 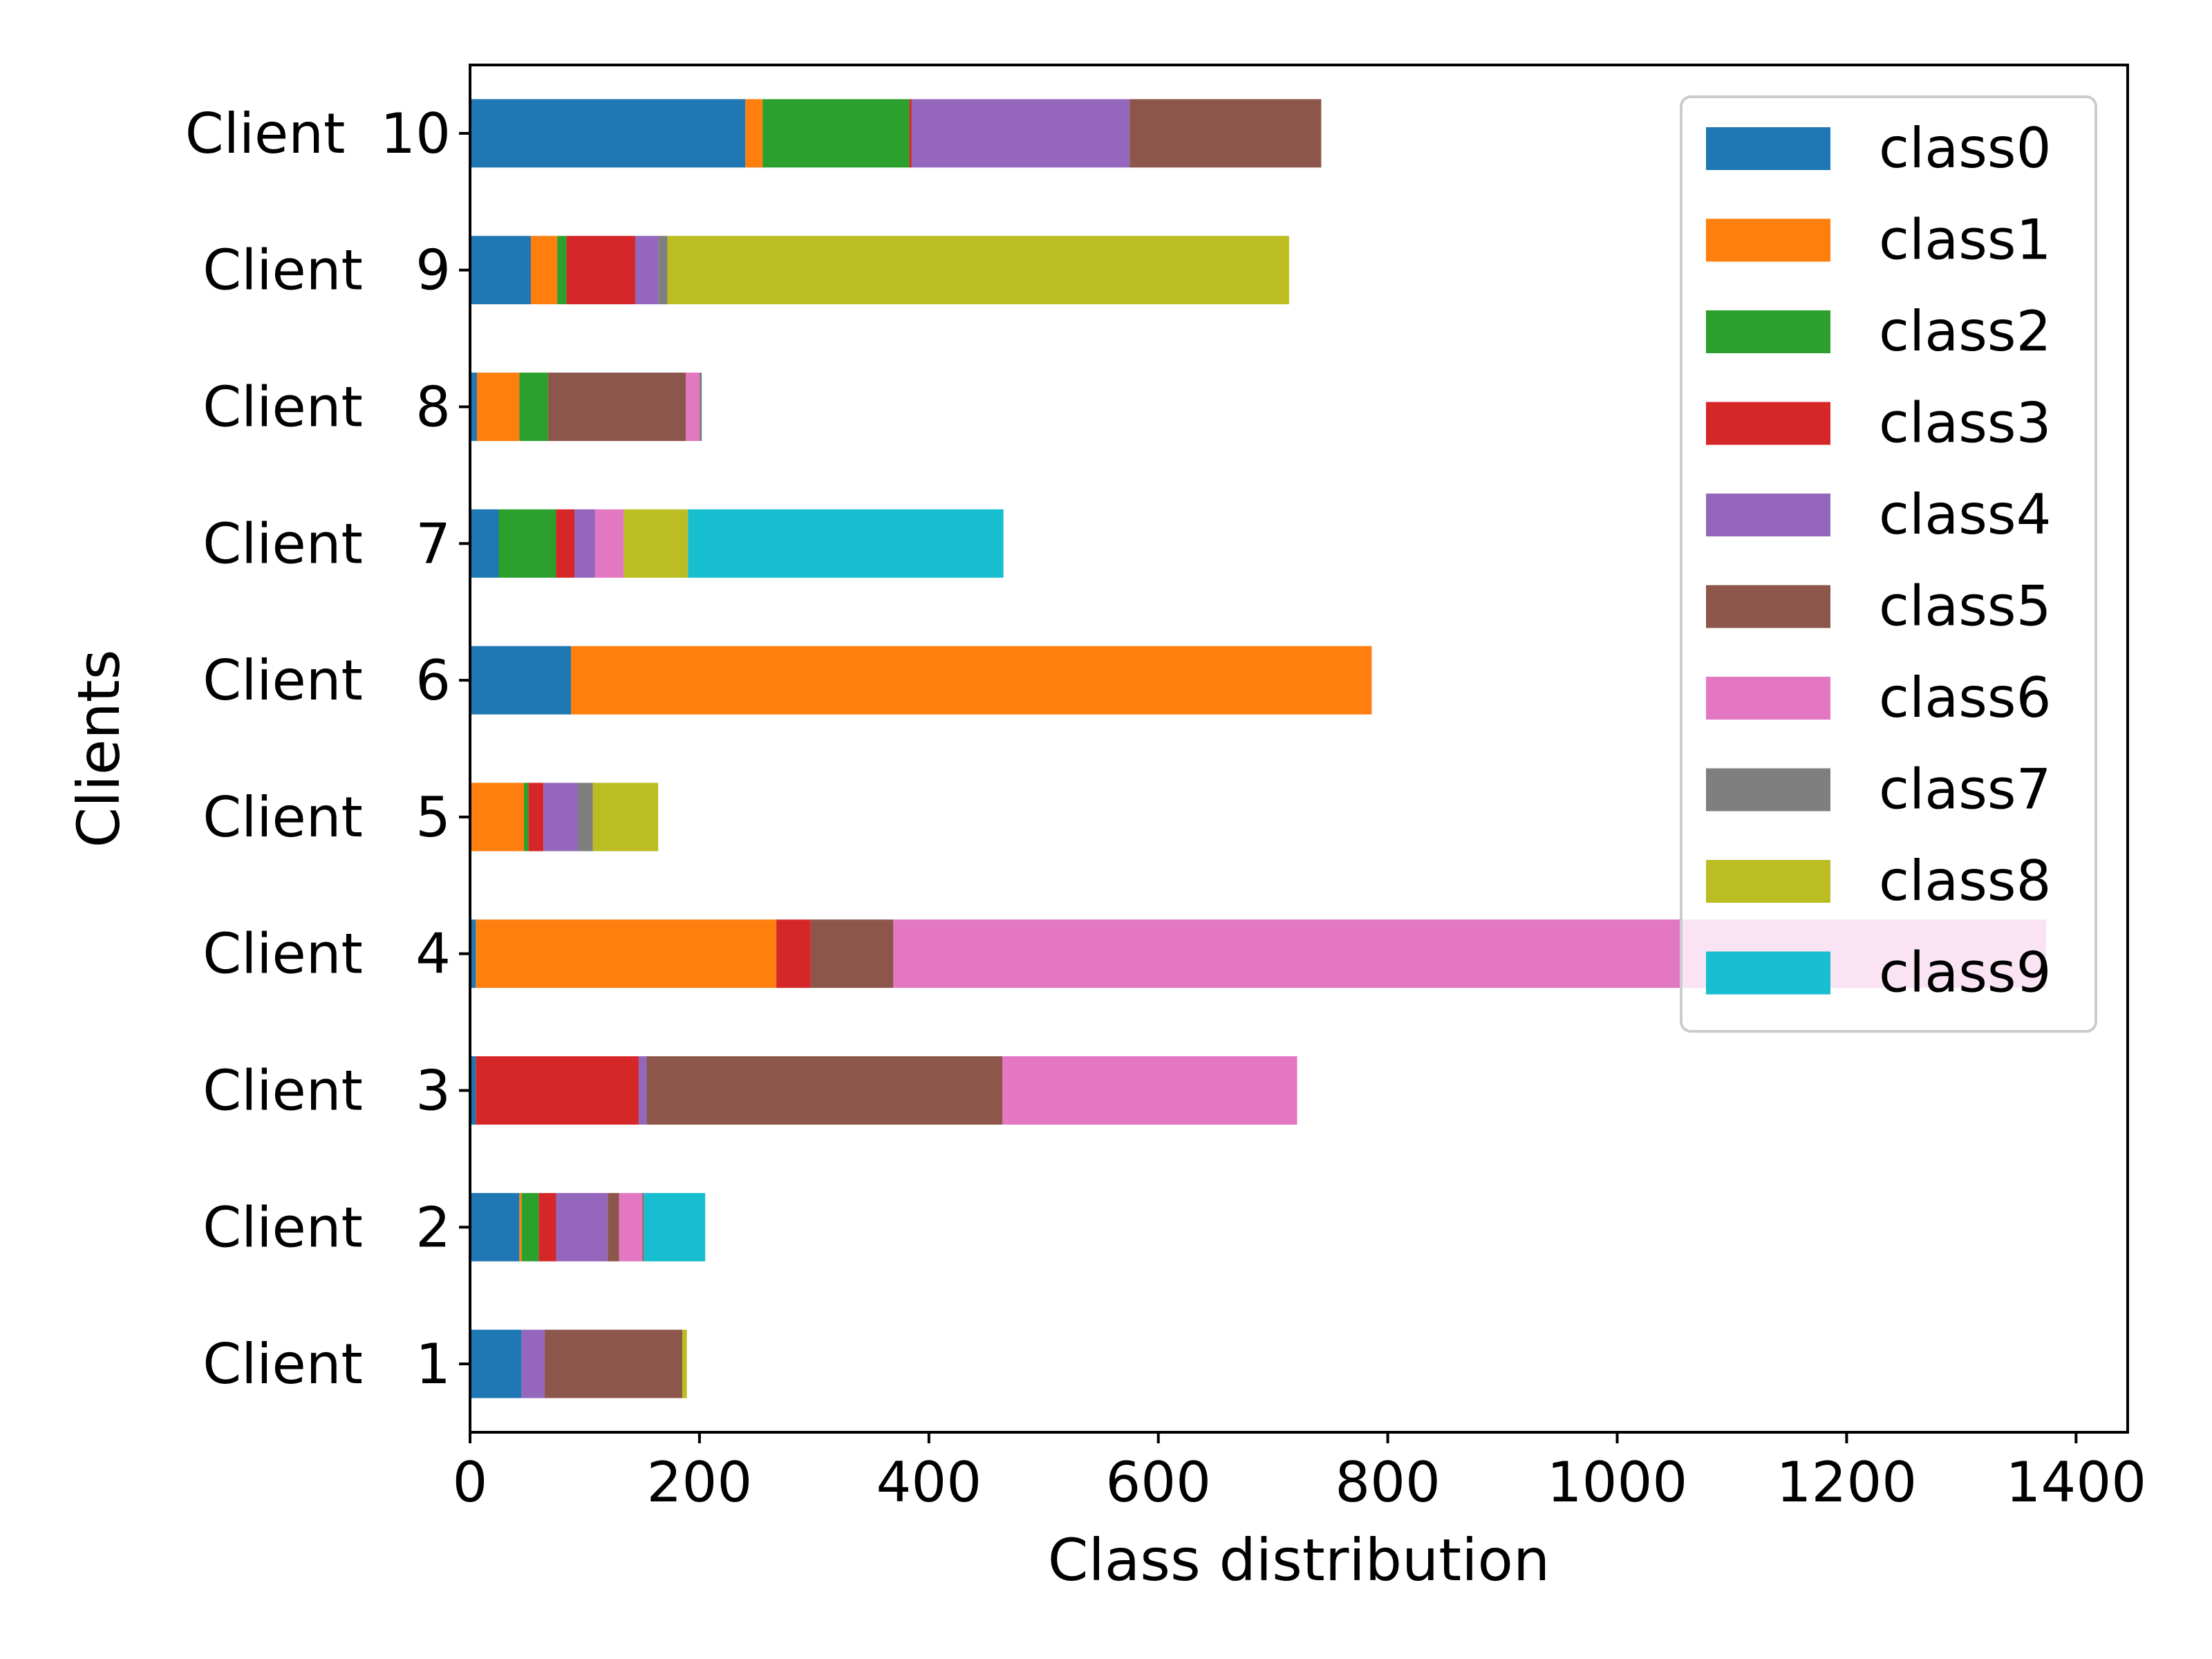 What do you see at coordinates (929, 1483) in the screenshot?
I see `x-tick-label: 400` at bounding box center [929, 1483].